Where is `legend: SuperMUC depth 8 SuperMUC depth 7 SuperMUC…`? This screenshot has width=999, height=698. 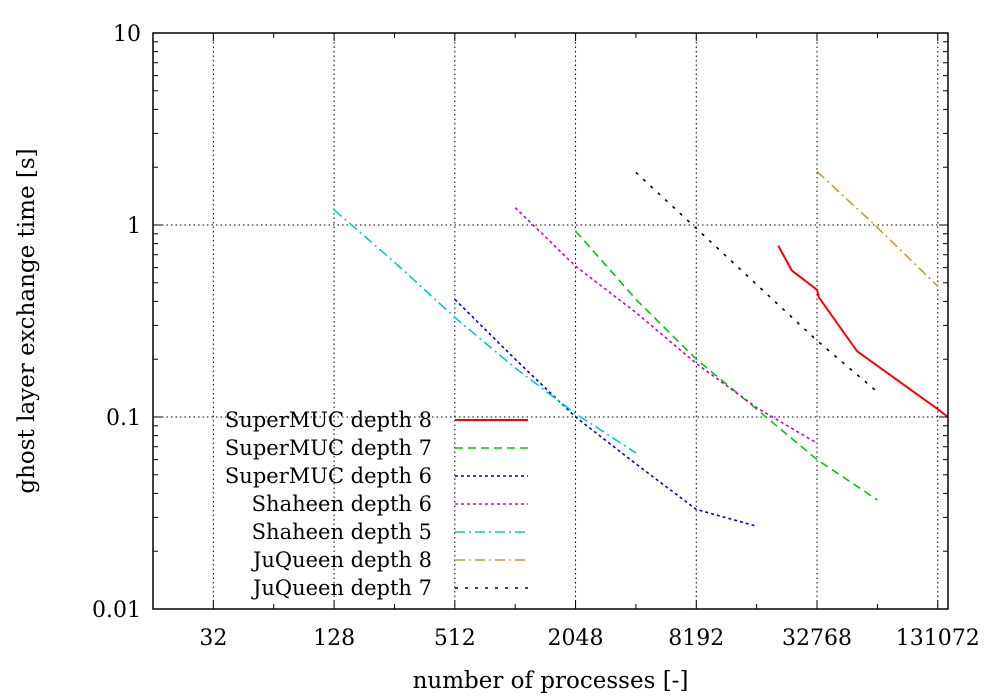
legend: SuperMUC depth 8 SuperMUC depth 7 SuperMUC… is located at coordinates (376, 504).